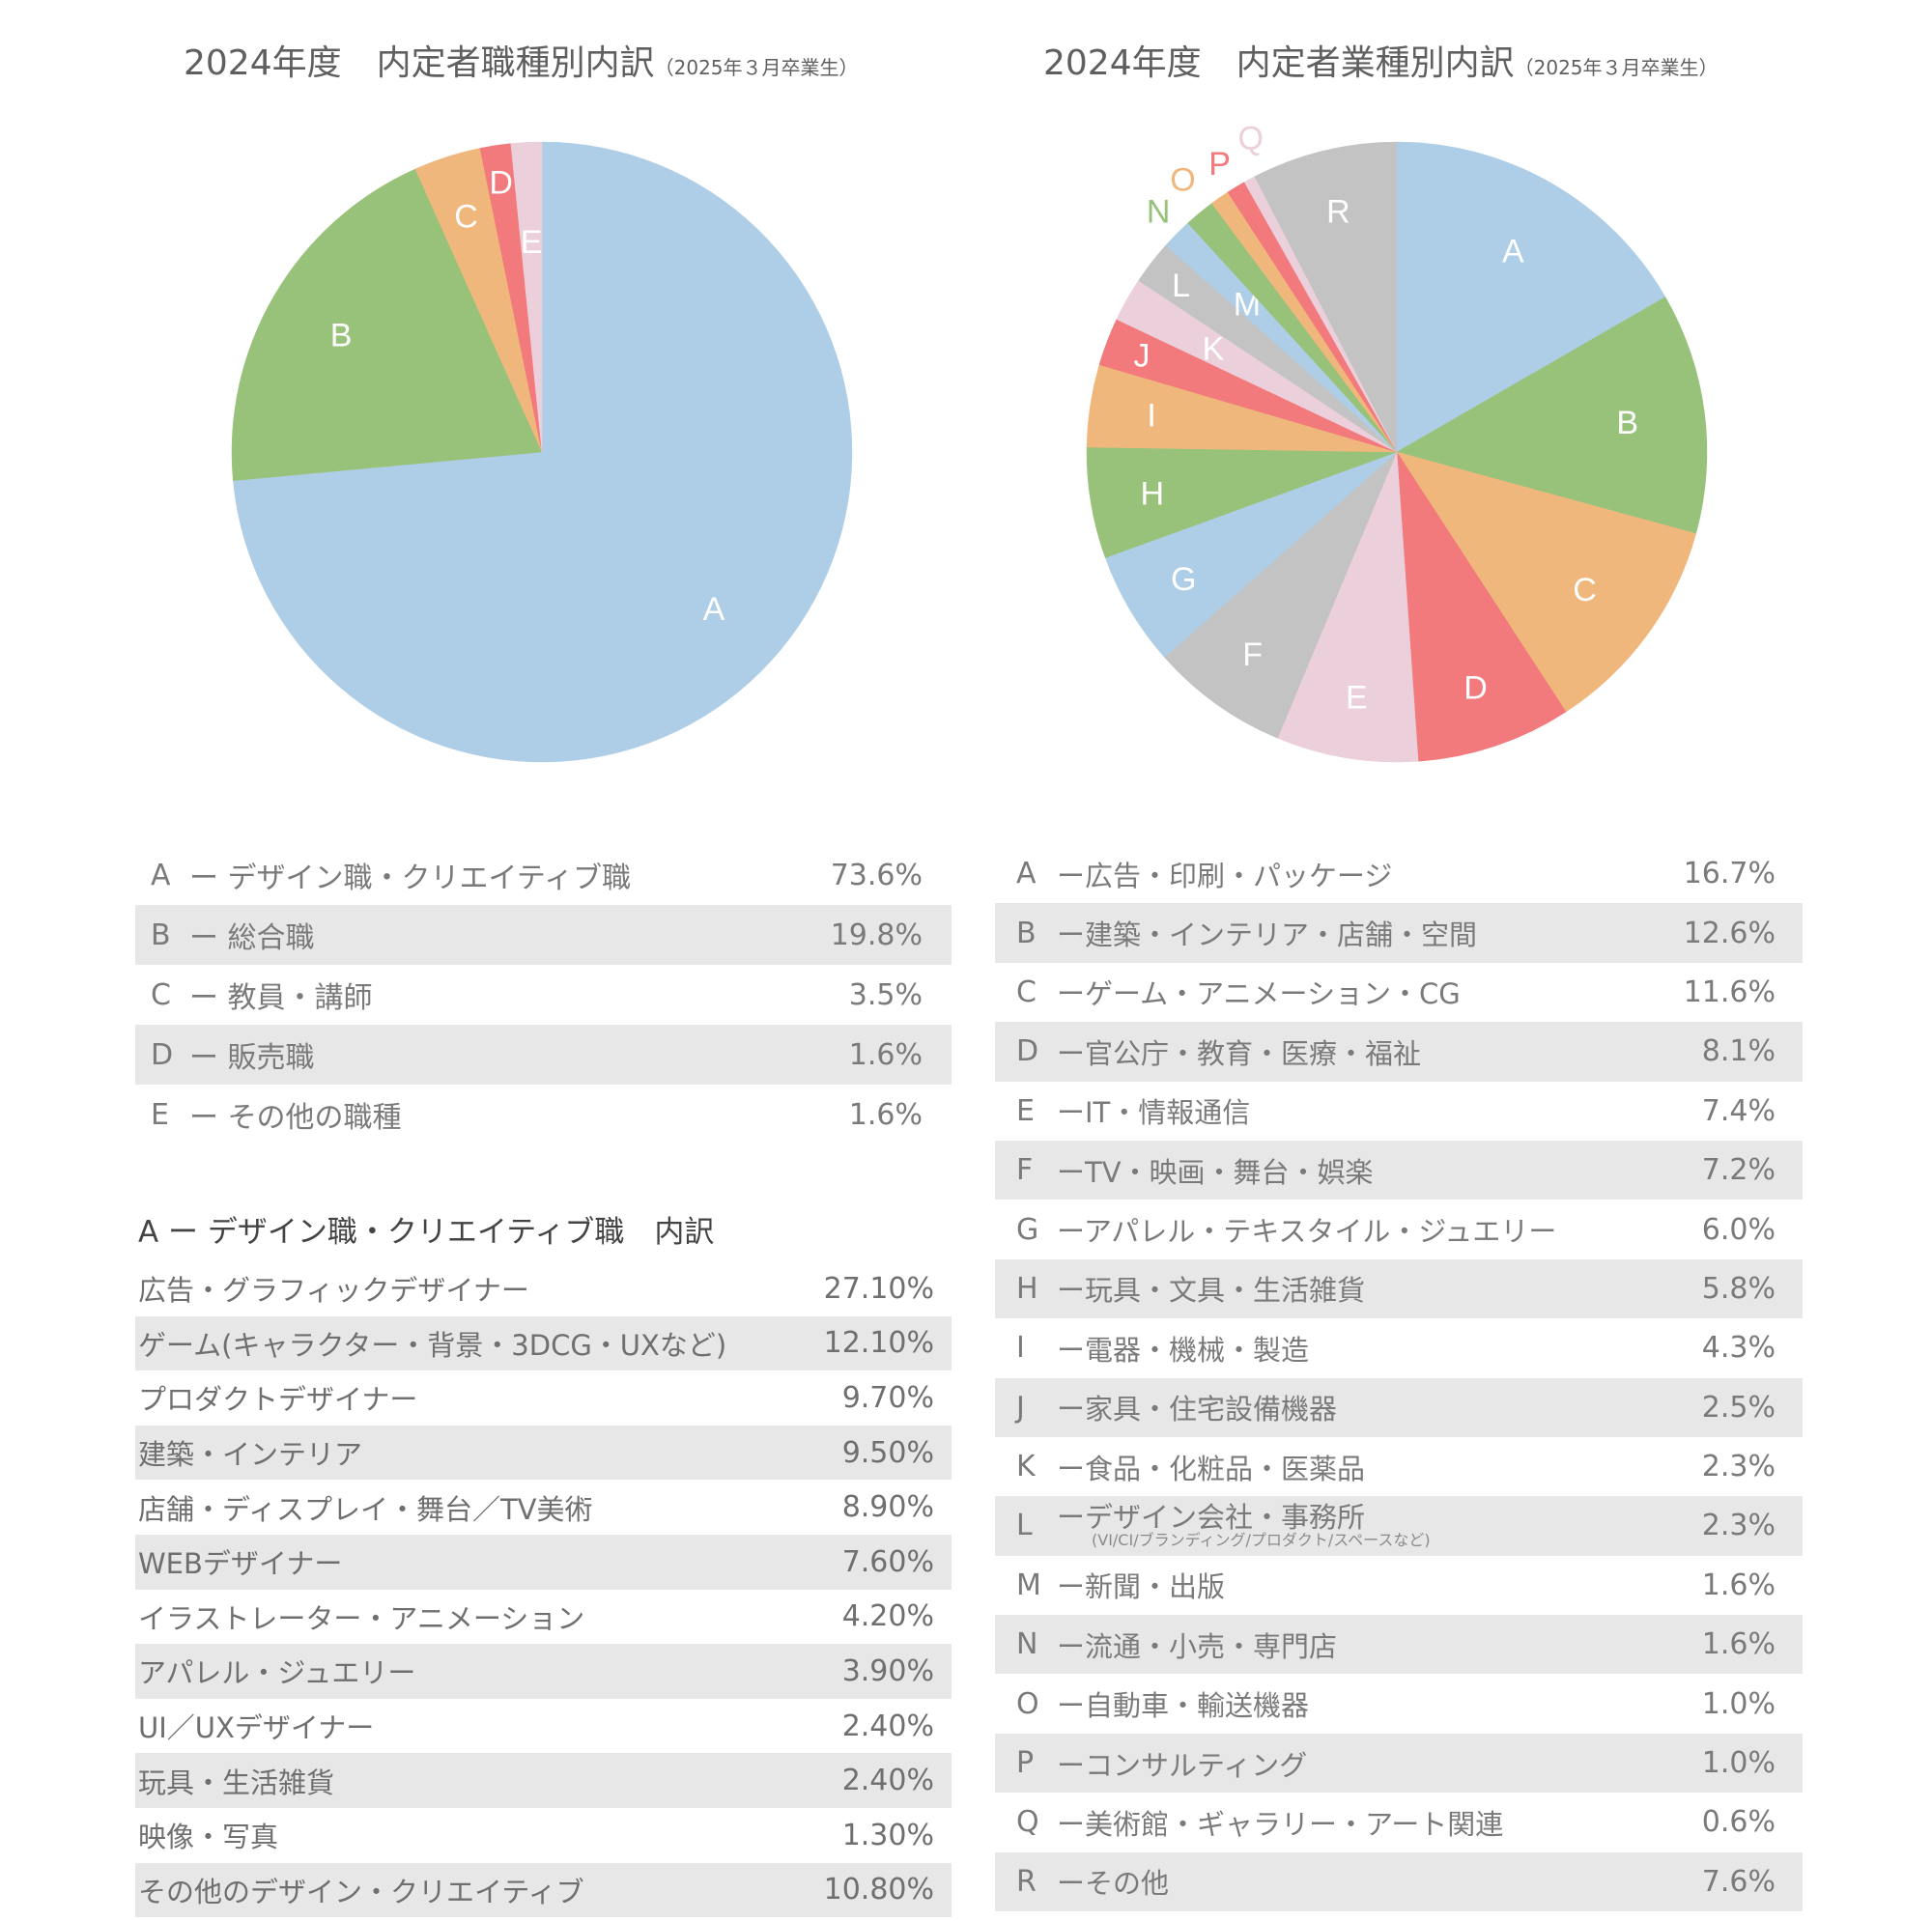 The height and width of the screenshot is (1921, 1932). I want to click on job-chart-subtitle: （2025年３月卒業生）, so click(756, 67).